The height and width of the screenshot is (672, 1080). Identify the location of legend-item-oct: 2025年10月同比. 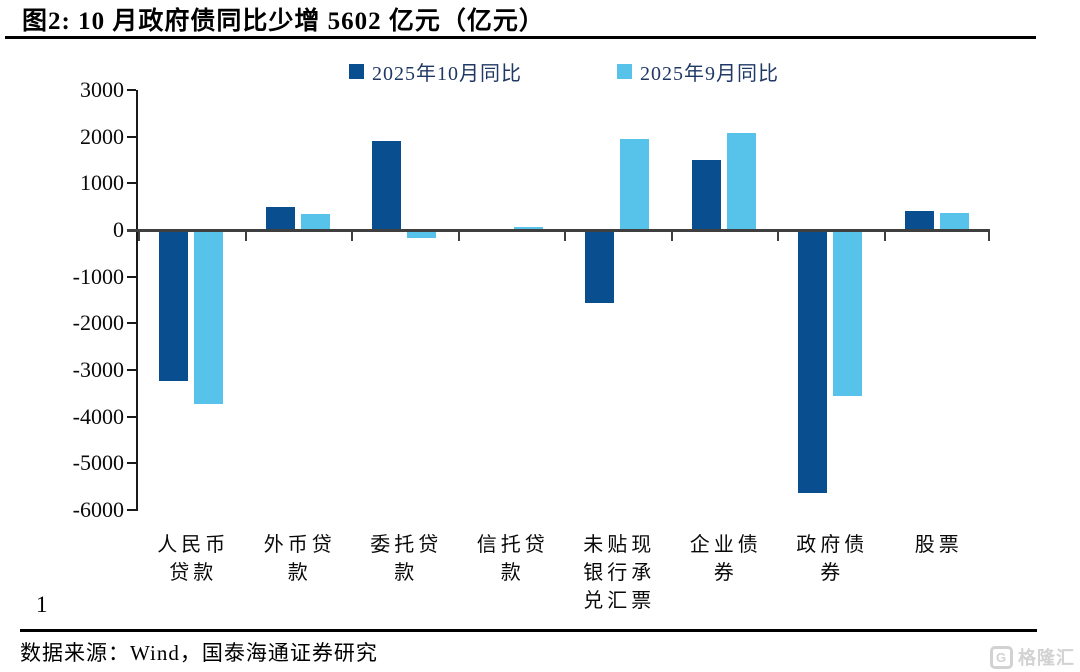
(435, 71).